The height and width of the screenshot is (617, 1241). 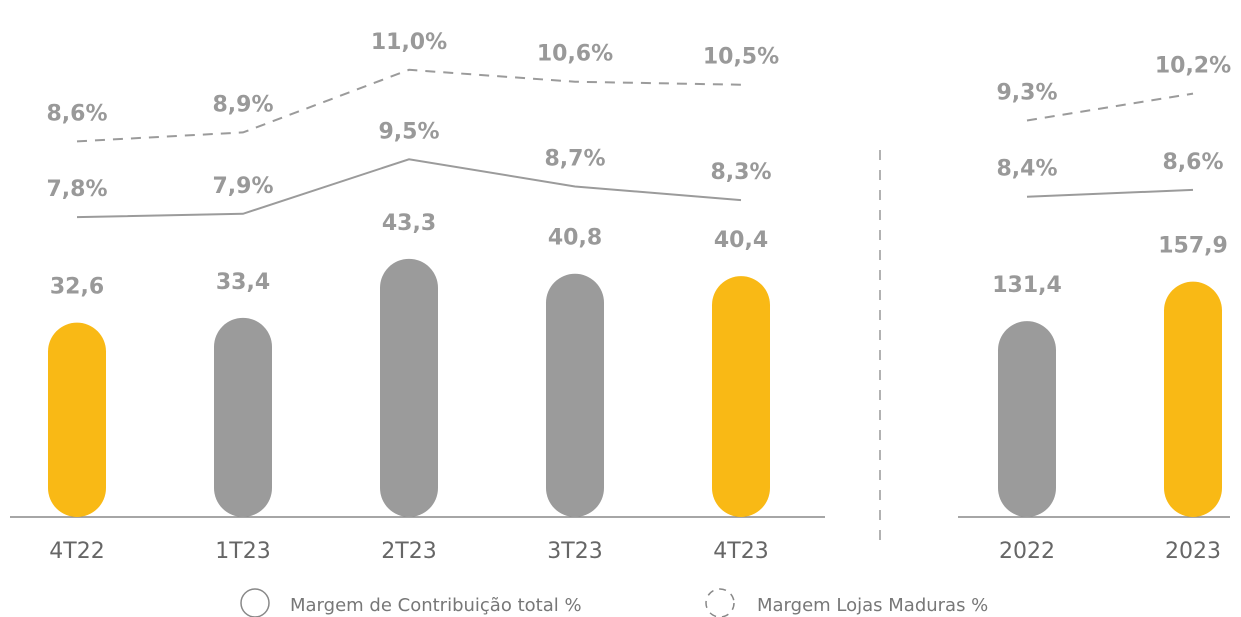 I want to click on x-tick-label: 4T23, so click(x=740, y=551).